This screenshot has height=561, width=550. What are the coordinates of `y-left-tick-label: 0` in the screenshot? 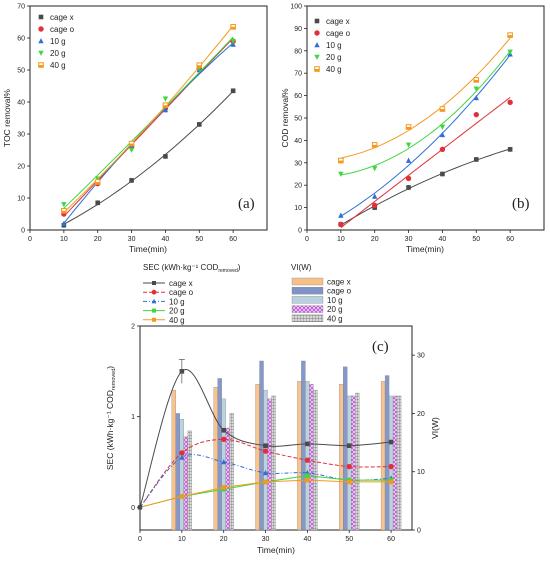 It's located at (133, 508).